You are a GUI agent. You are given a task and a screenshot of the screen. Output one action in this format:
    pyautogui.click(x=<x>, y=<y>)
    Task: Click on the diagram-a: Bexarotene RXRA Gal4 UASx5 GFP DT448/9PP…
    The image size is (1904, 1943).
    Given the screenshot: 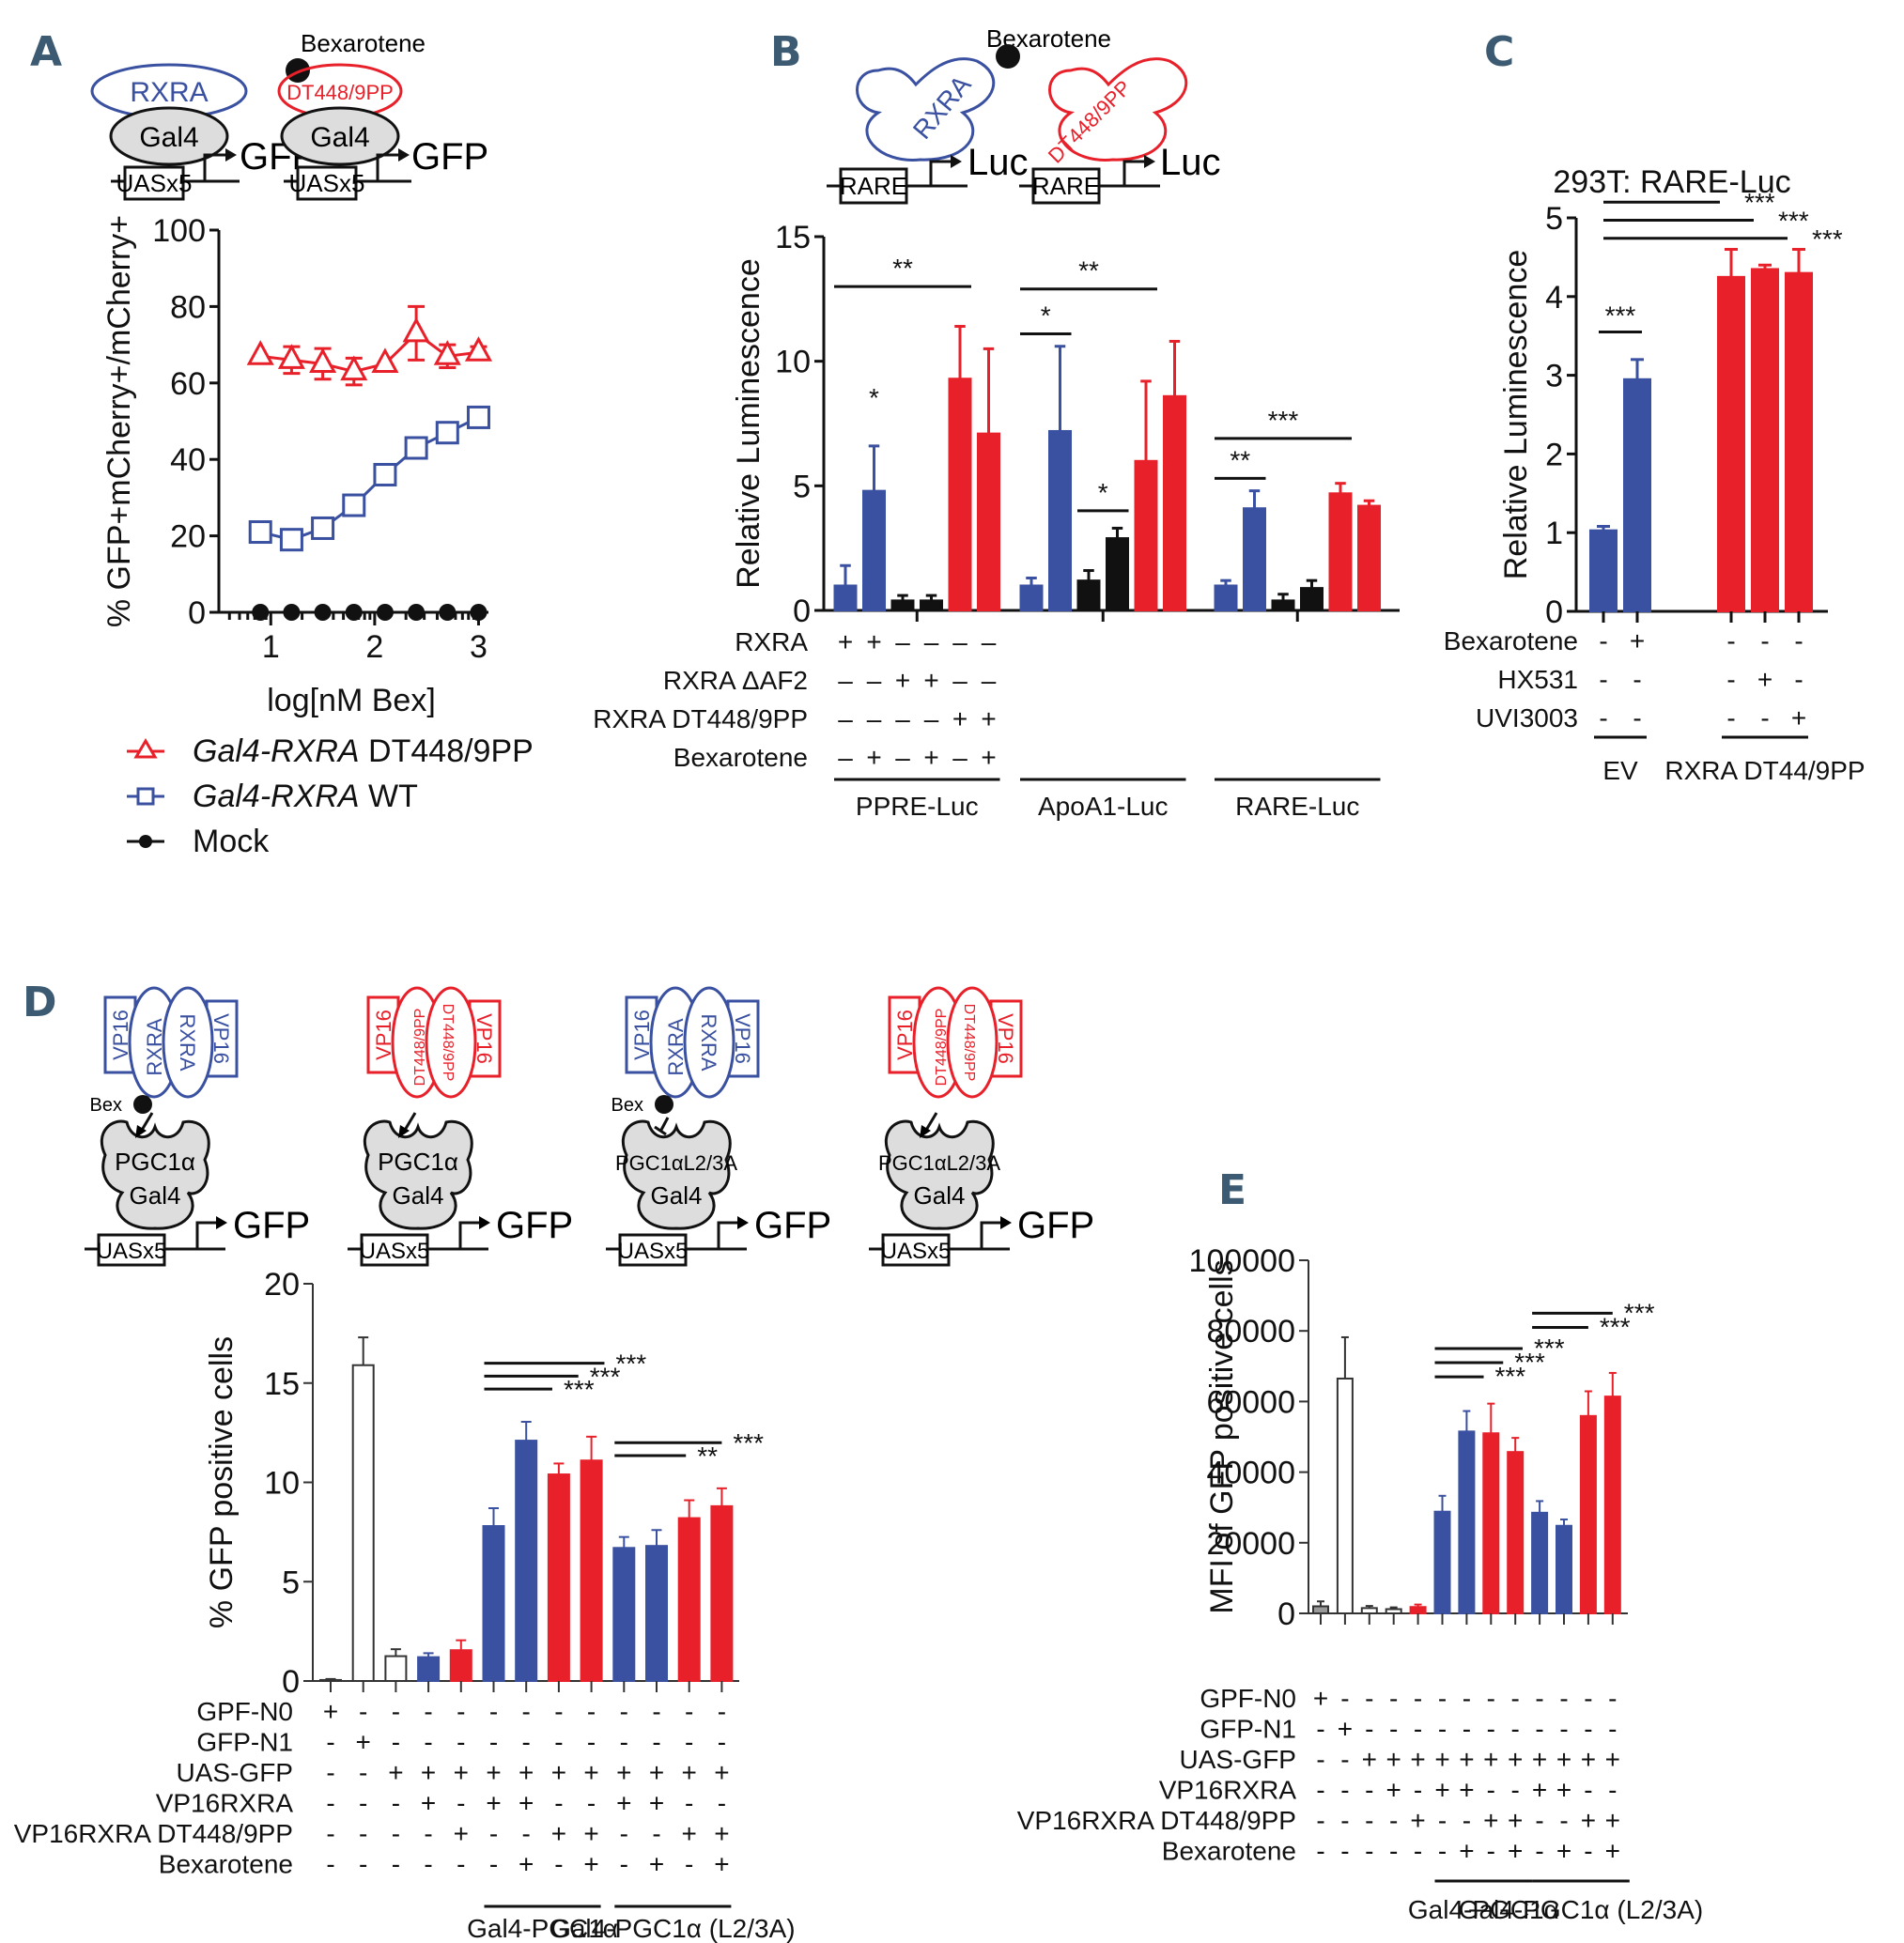 What is the action you would take?
    pyautogui.click(x=289, y=115)
    